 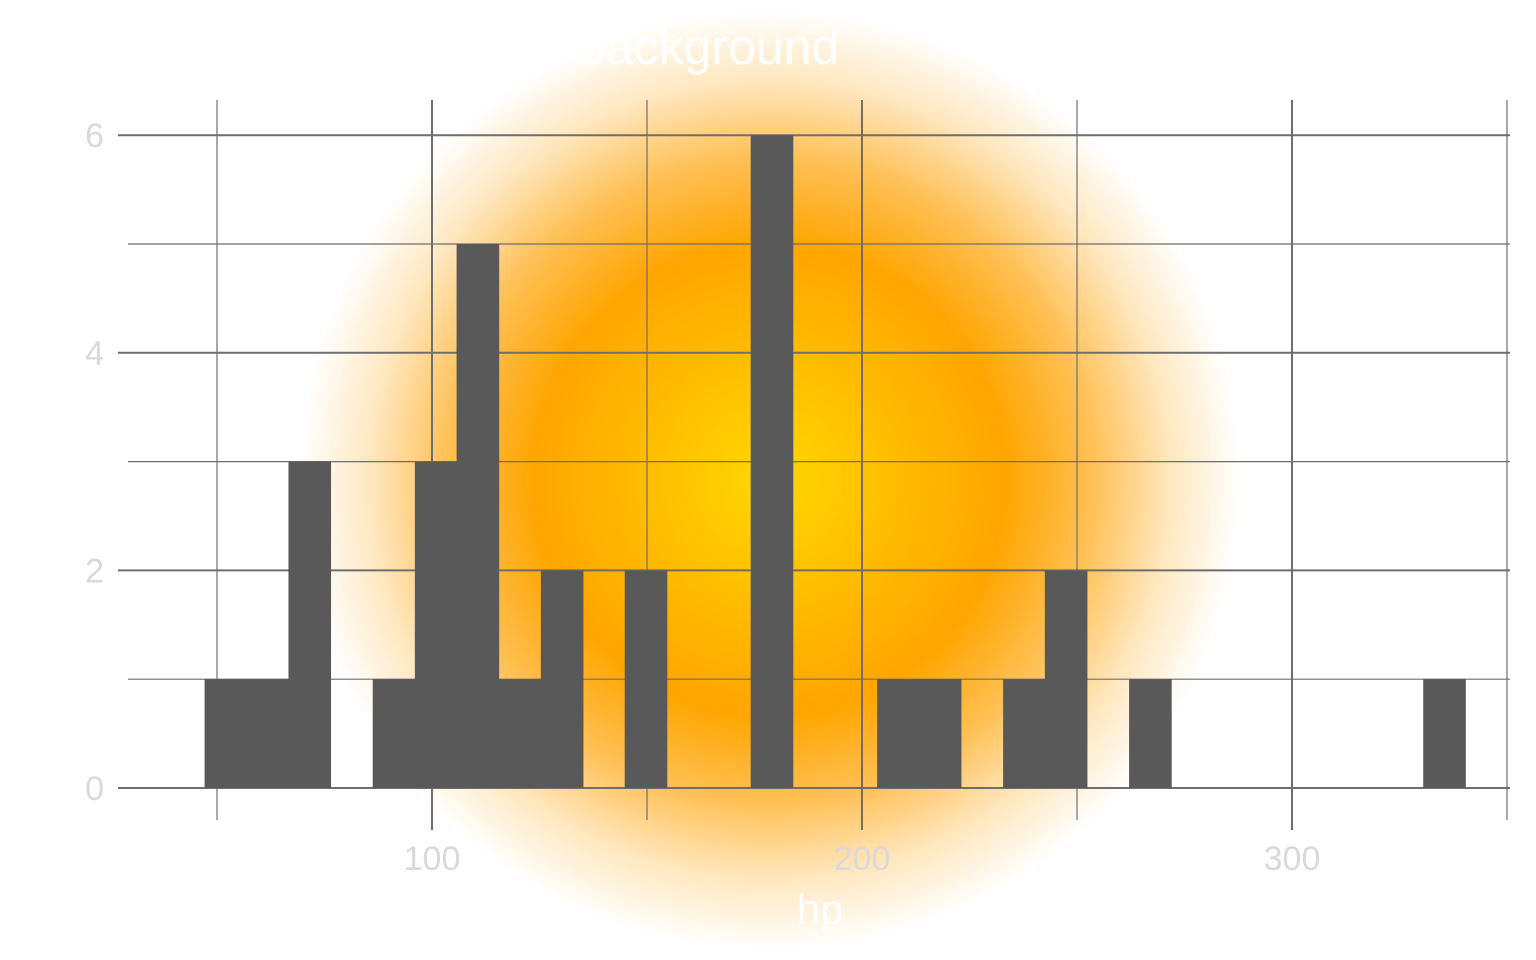 I want to click on y-tick-label: 4, so click(x=94, y=354).